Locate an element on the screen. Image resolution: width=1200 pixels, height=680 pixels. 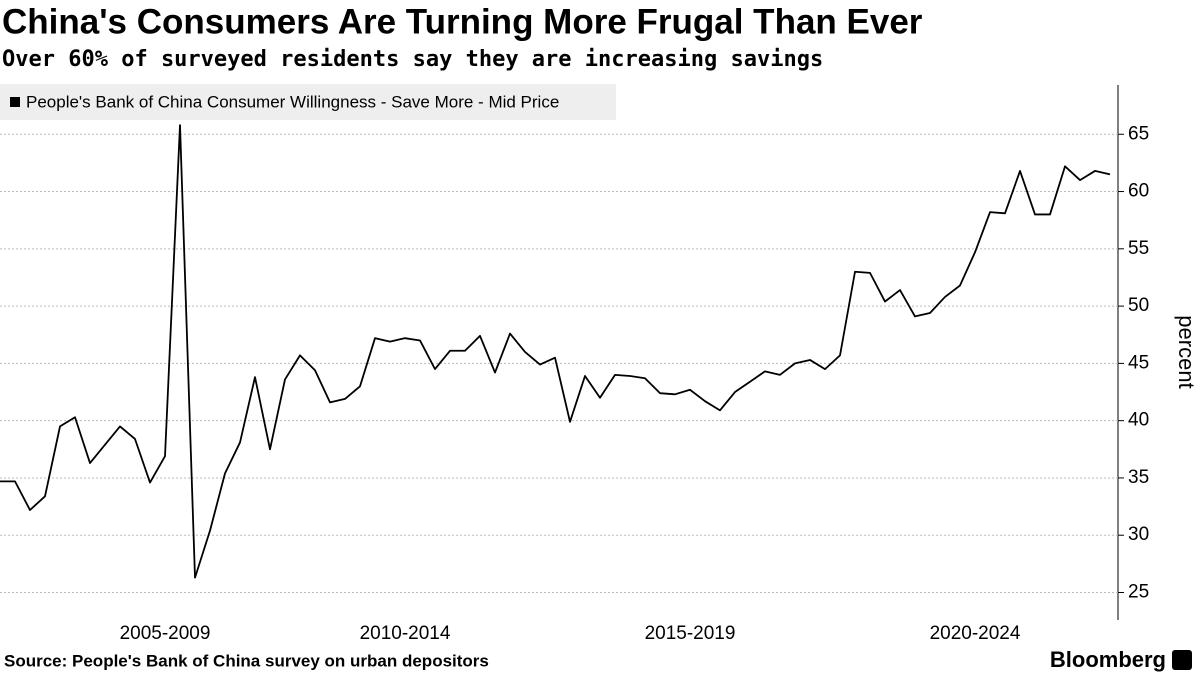
legend-swatch is located at coordinates (15, 102).